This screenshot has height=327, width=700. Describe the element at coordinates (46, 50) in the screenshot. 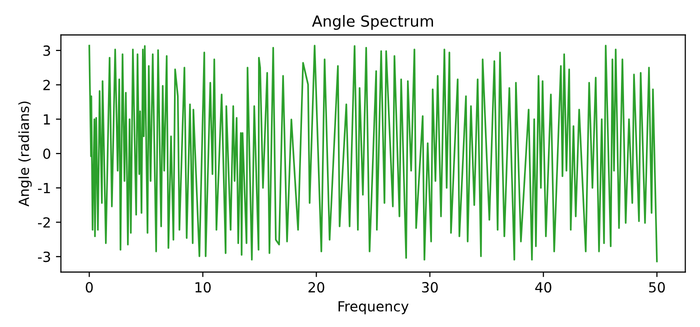

I see `y-tick-label: 3` at that location.